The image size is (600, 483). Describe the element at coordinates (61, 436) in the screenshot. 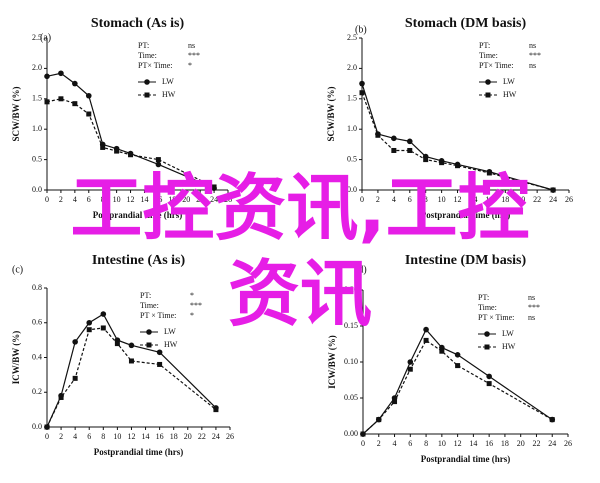

I see `x-tick-label: 2` at that location.